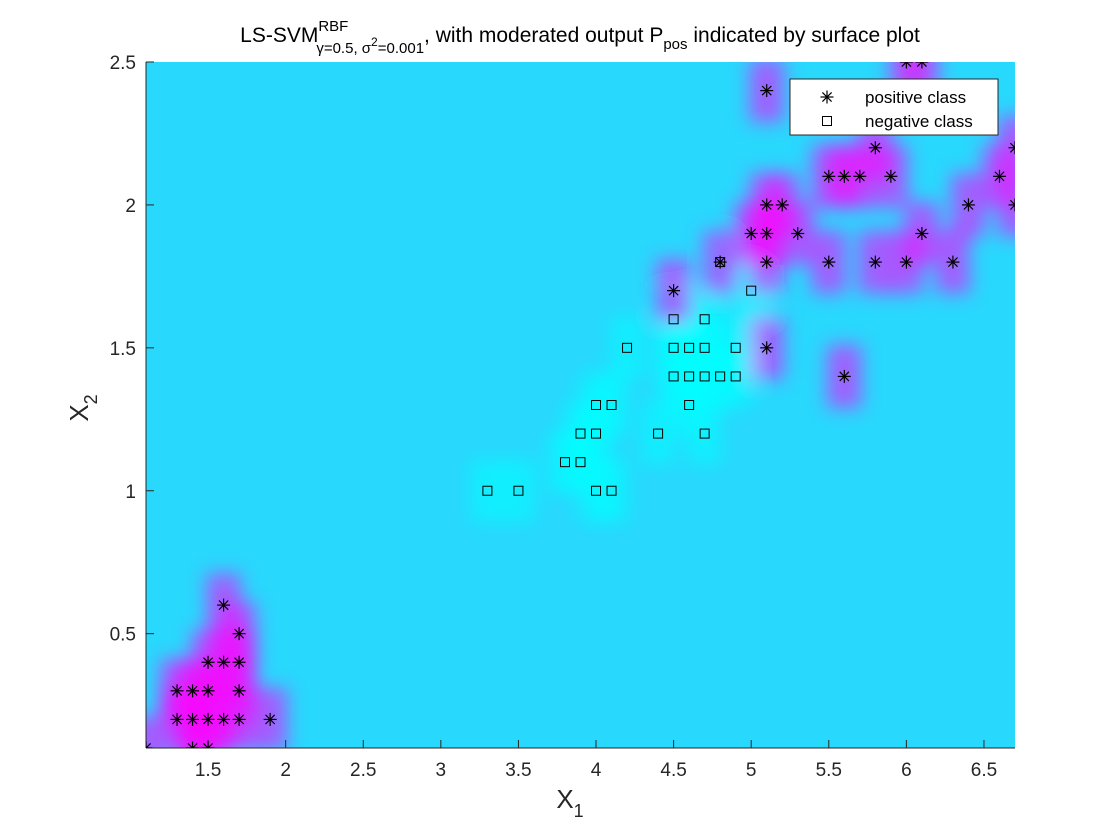  I want to click on x-tick-label: 5.5, so click(829, 770).